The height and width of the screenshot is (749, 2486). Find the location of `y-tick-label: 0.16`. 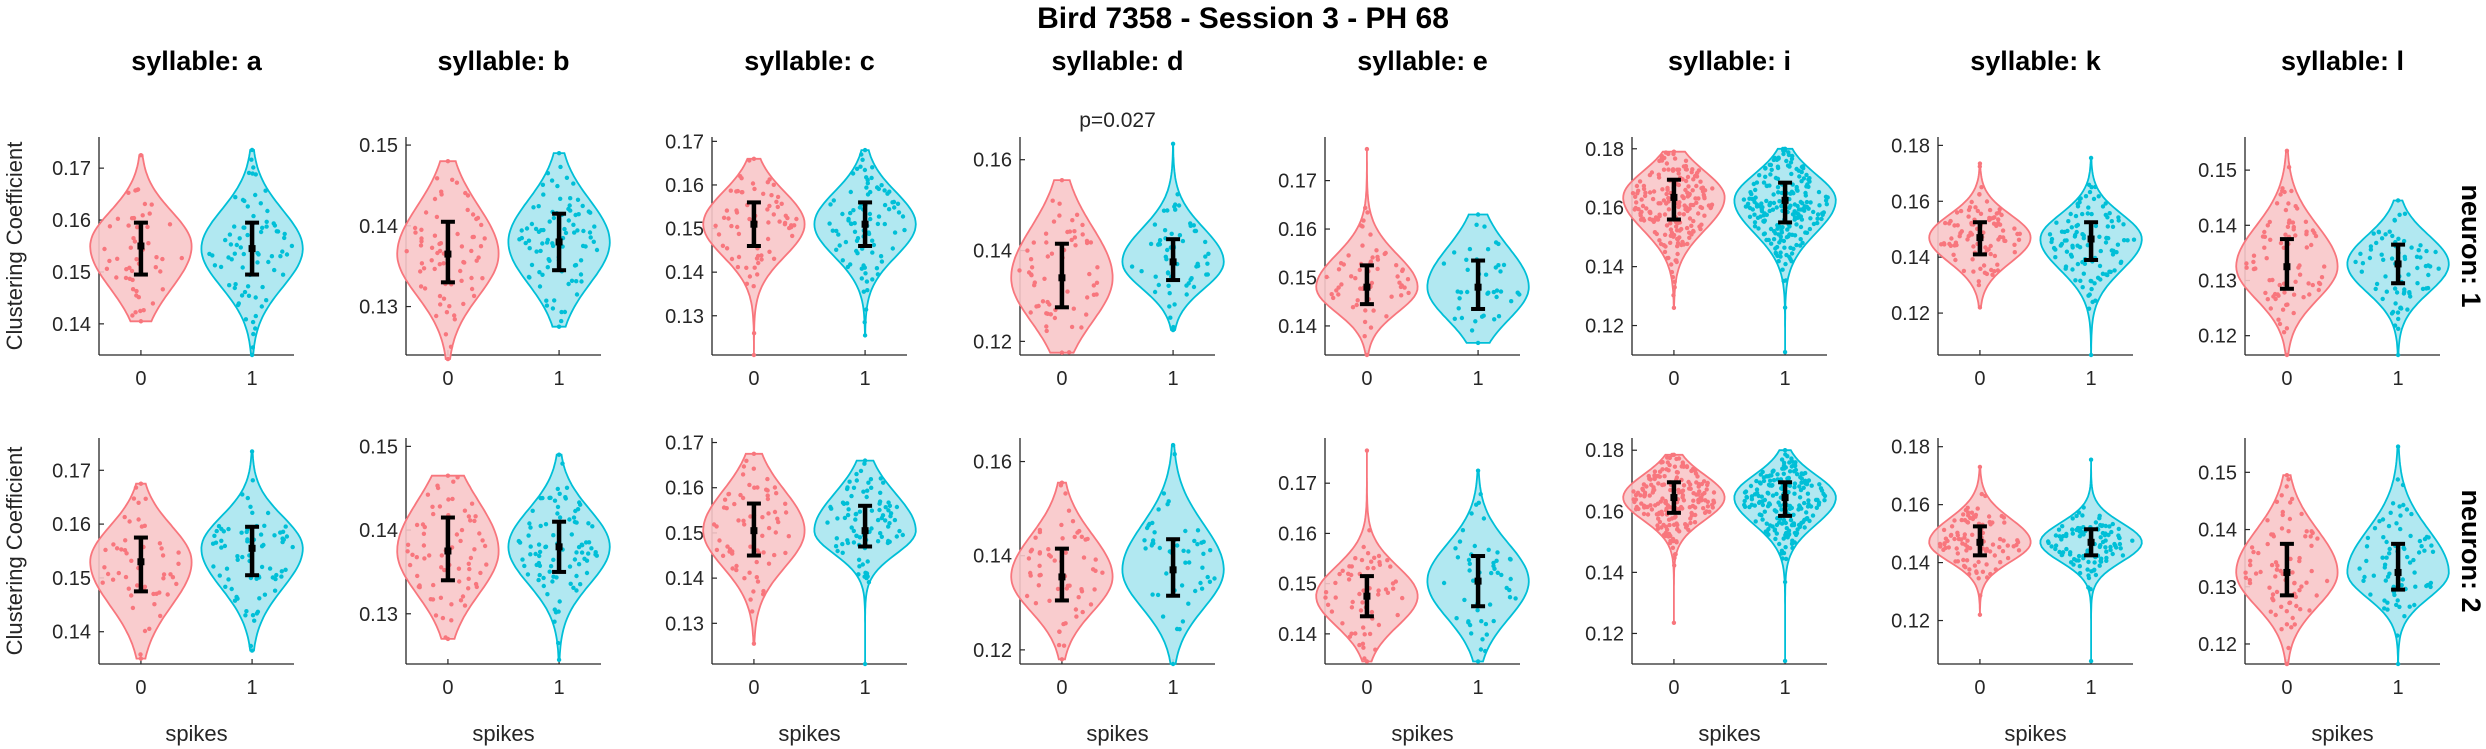

y-tick-label: 0.16 is located at coordinates (684, 489).